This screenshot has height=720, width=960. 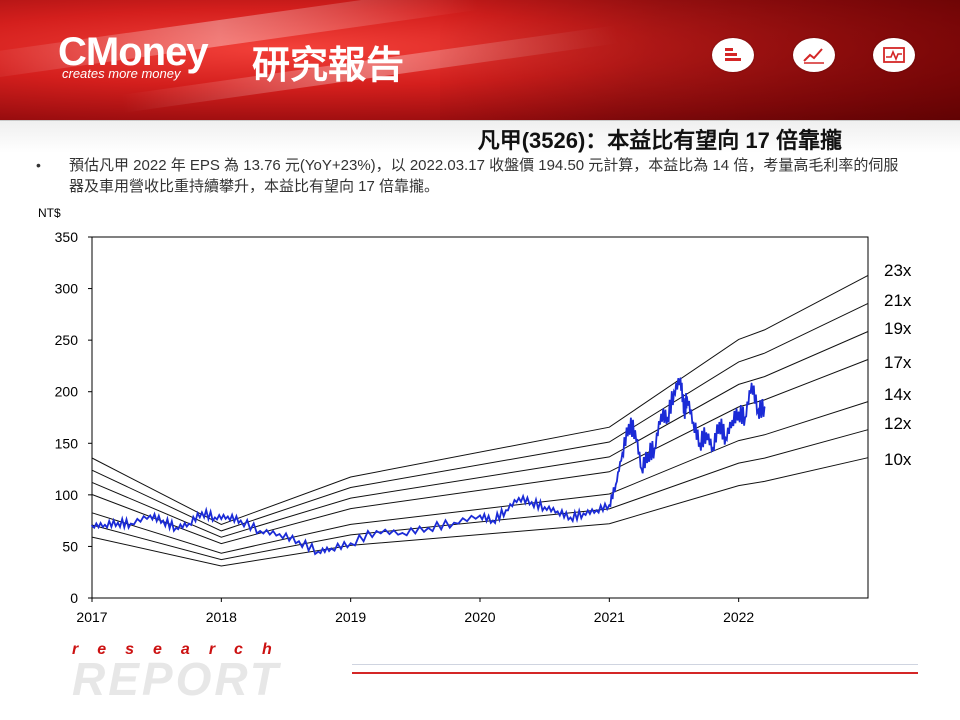 I want to click on x-tick-label: 2017, so click(x=91, y=617).